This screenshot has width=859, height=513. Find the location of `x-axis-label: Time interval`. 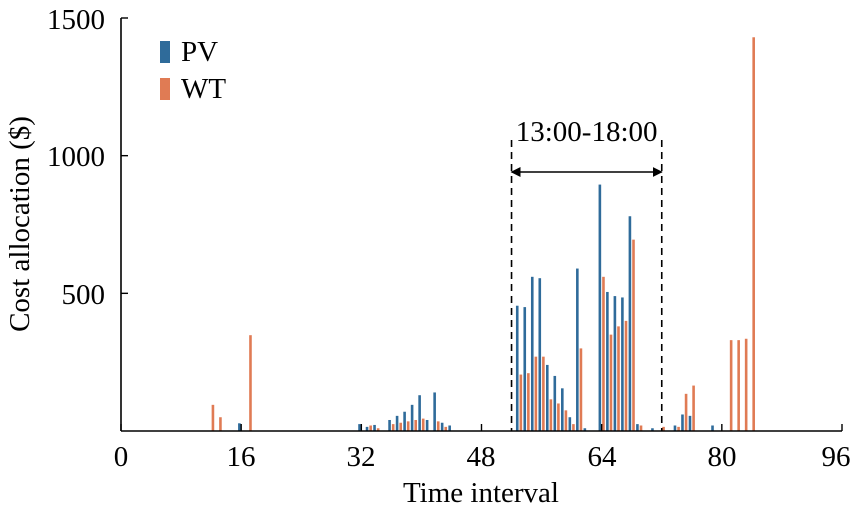

x-axis-label: Time interval is located at coordinates (481, 493).